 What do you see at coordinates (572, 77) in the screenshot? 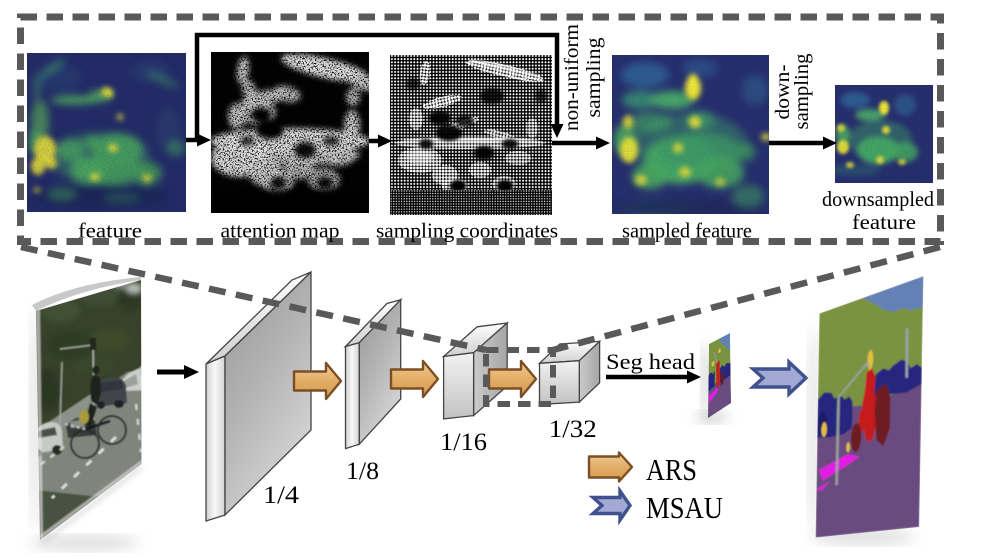
I see `svg-text: non-uniform` at bounding box center [572, 77].